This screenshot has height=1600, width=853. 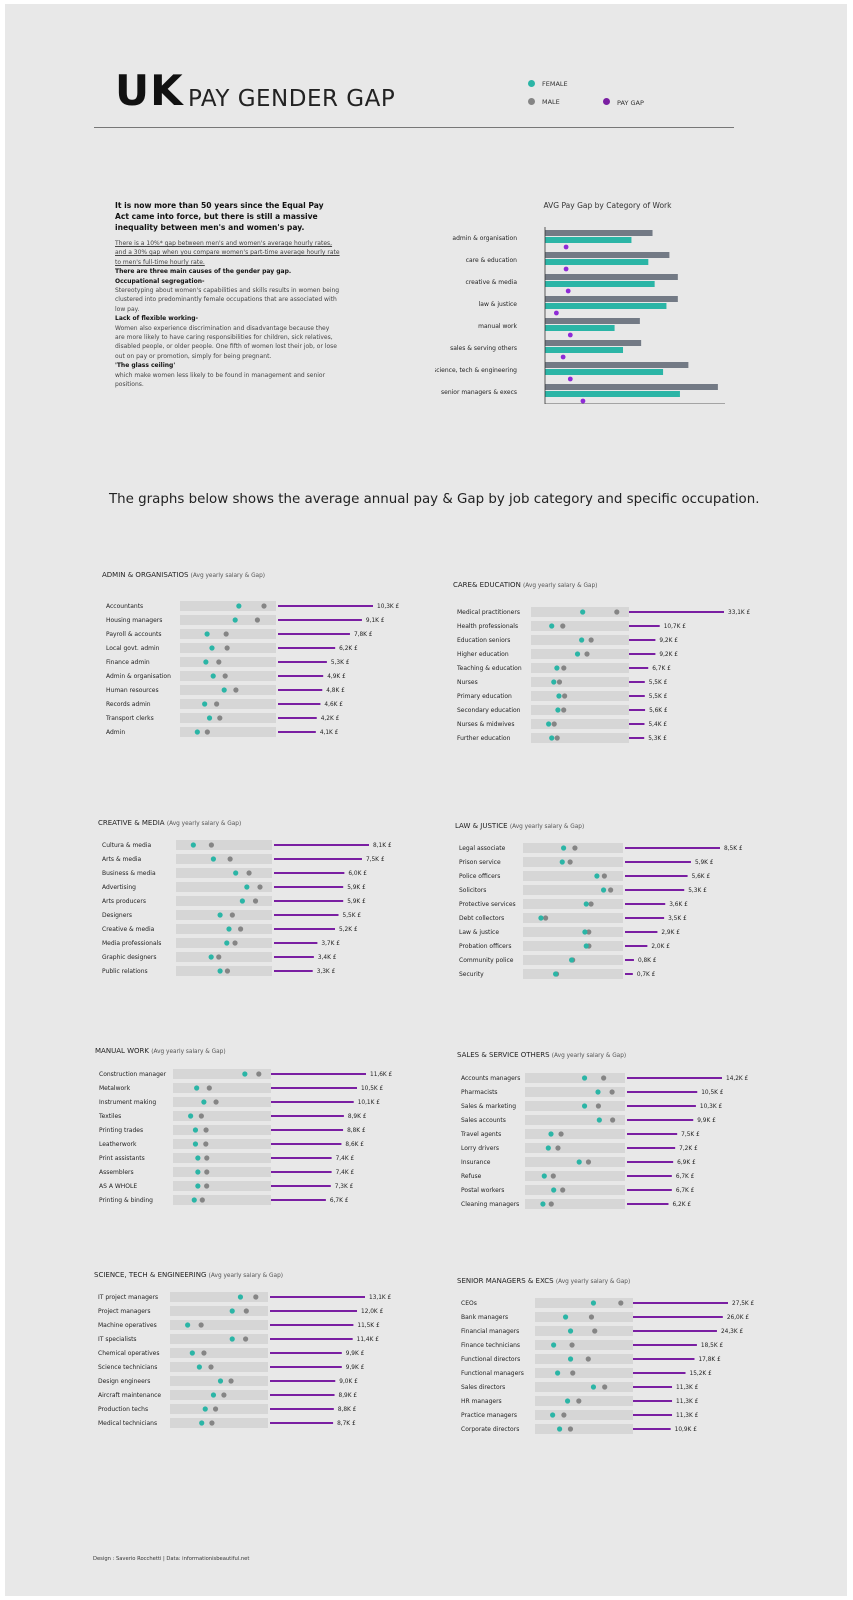 What do you see at coordinates (347, 1410) in the screenshot?
I see `gap-label: 8,8K £` at bounding box center [347, 1410].